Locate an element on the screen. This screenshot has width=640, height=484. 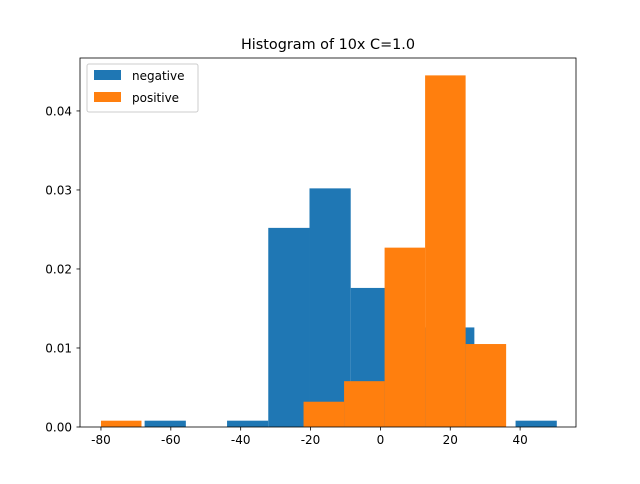
x-tick-label-6: 40 is located at coordinates (519, 440).